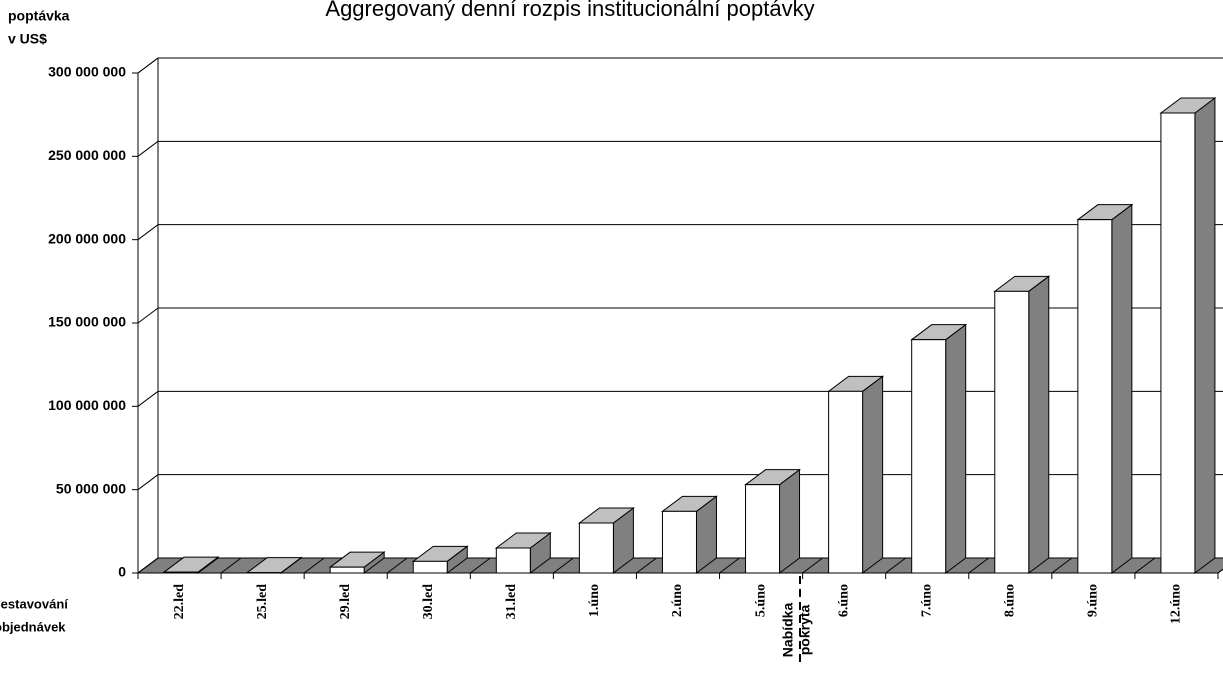 The width and height of the screenshot is (1223, 674). I want to click on y-axis-label: poptávka, so click(39, 16).